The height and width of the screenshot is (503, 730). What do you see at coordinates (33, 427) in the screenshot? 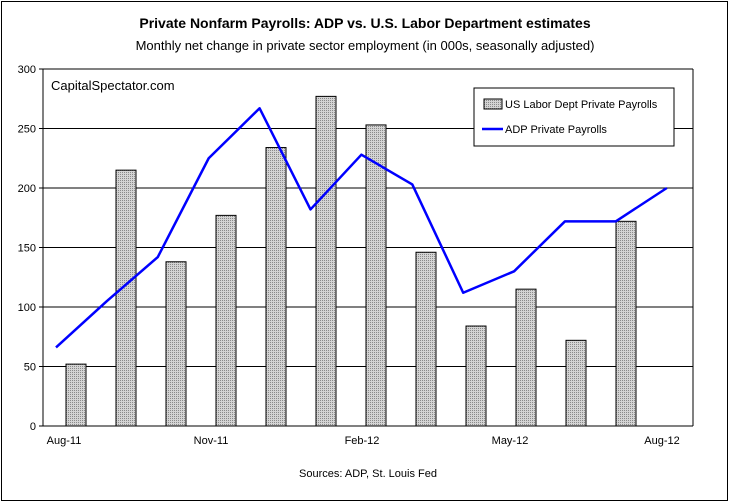
I see `y-tick-label: 0` at bounding box center [33, 427].